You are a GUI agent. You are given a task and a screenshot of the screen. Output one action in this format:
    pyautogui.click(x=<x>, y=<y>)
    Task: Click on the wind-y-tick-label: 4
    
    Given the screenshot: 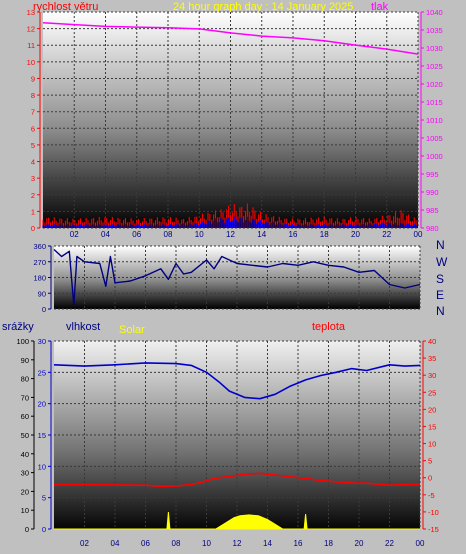 What is the action you would take?
    pyautogui.click(x=33, y=162)
    